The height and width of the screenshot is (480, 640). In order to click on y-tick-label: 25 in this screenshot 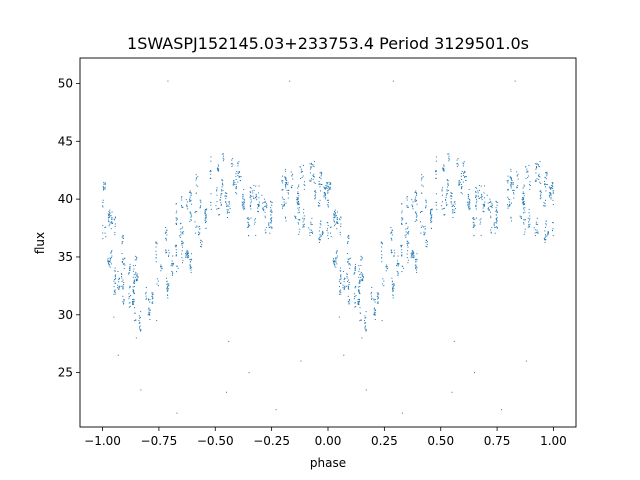, I will do `click(65, 373)`.